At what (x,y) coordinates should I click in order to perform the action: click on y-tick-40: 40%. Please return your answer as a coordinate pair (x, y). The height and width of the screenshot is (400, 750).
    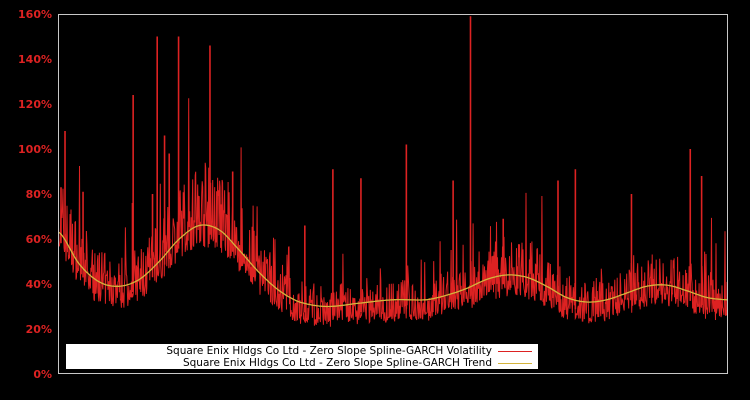
    Looking at the image, I should click on (38, 284).